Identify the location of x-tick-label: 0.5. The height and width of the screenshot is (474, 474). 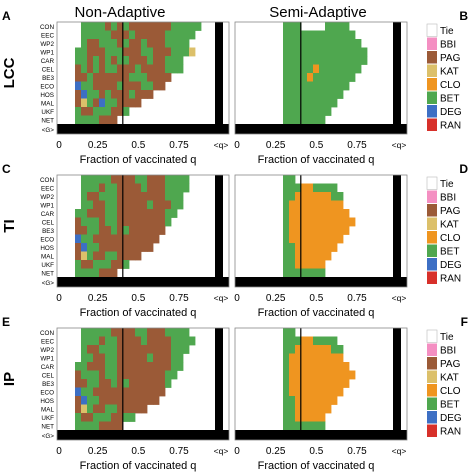
(138, 451).